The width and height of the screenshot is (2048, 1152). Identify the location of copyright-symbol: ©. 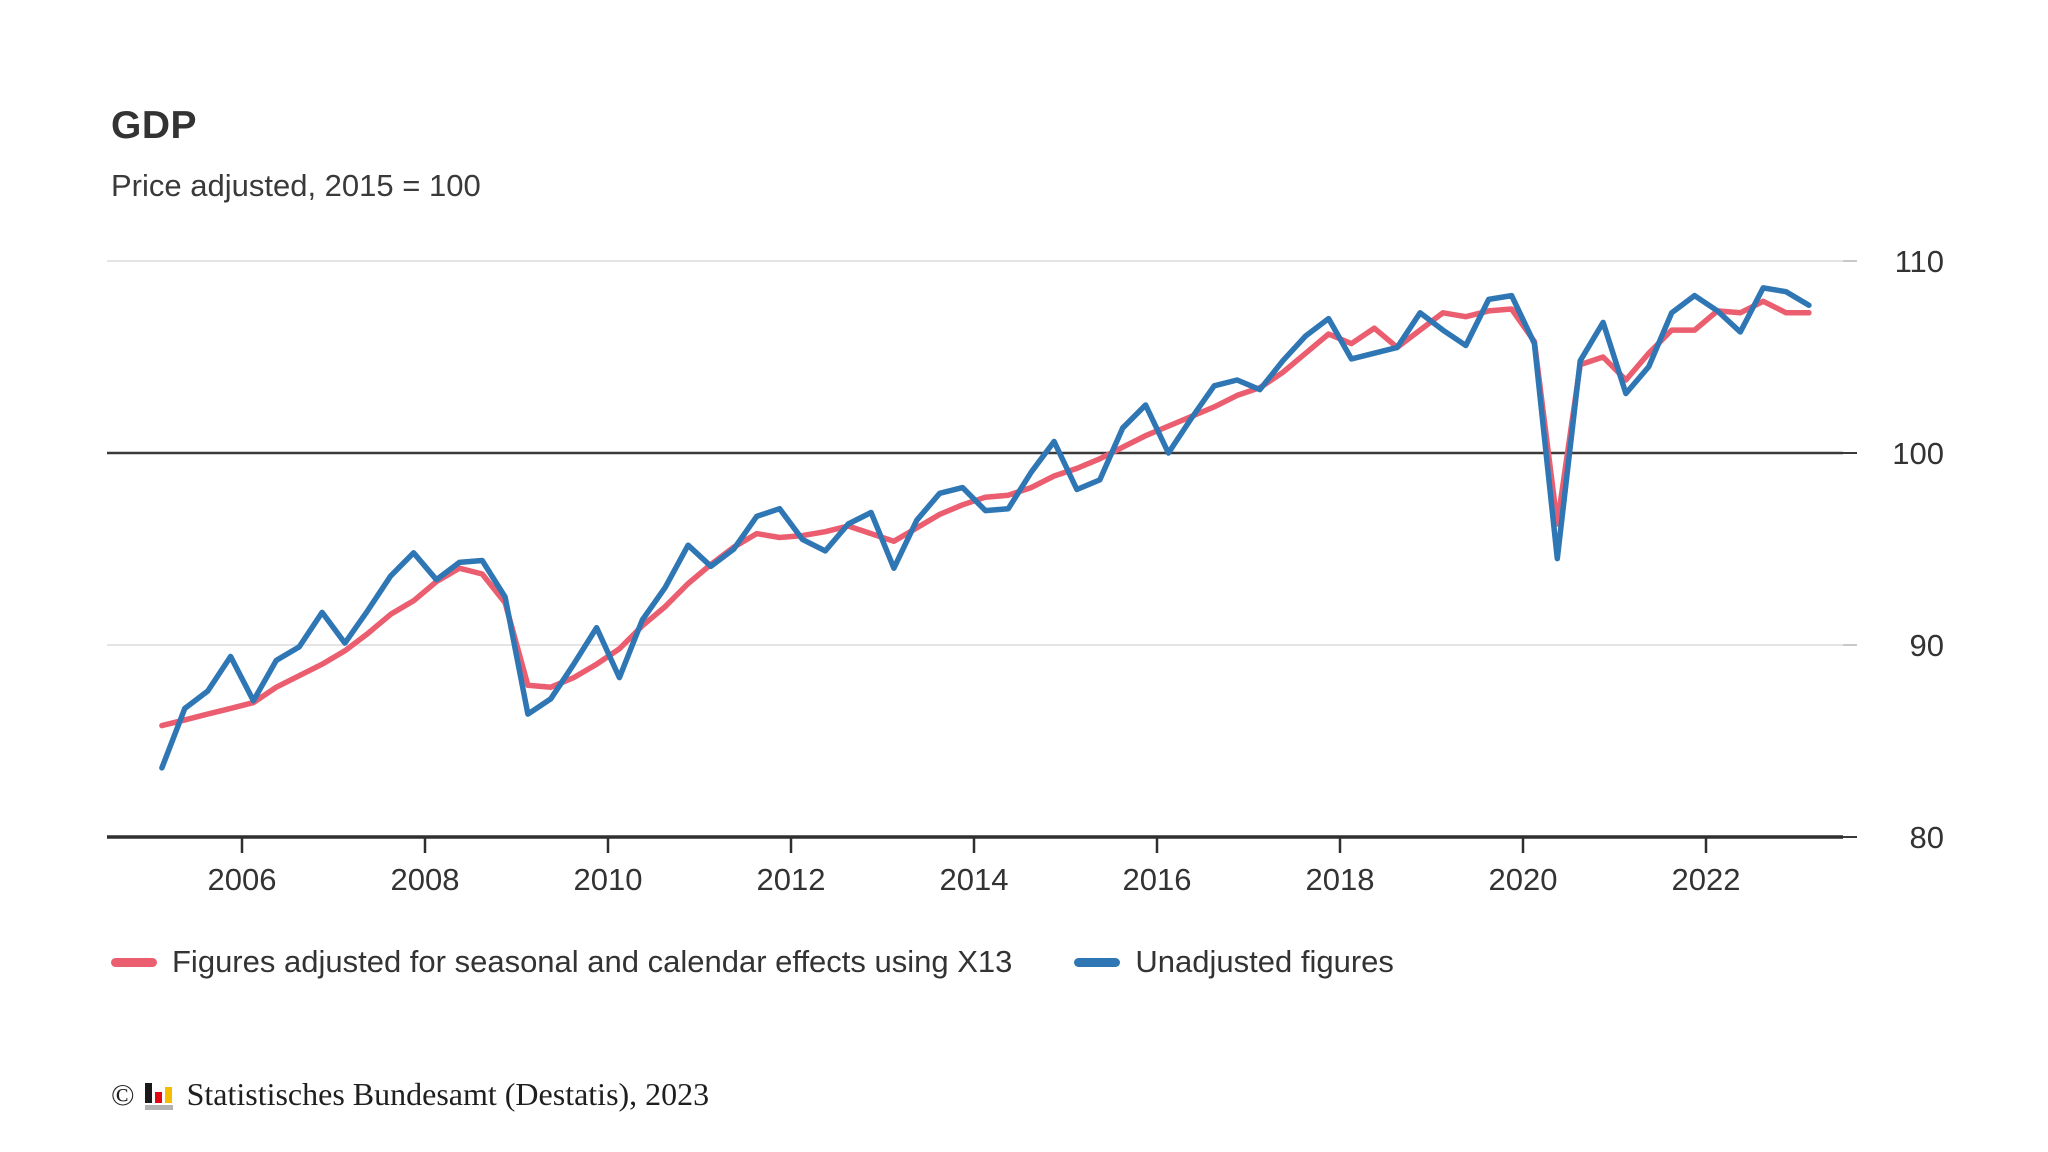
(123, 1094).